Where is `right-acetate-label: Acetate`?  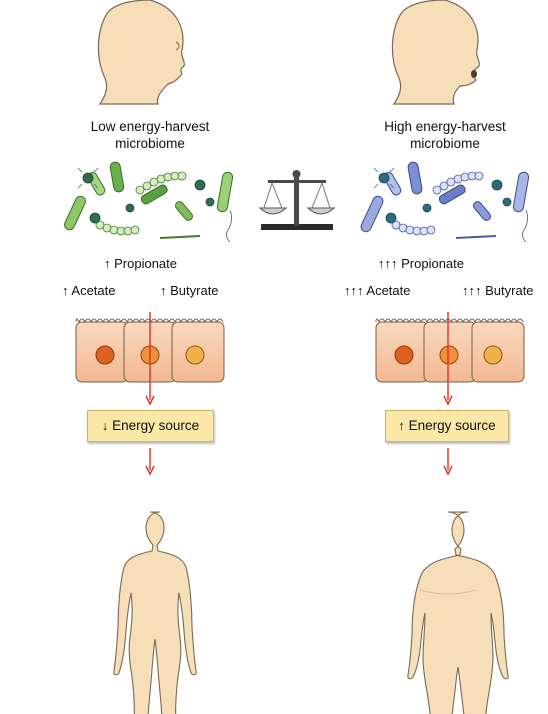
right-acetate-label: Acetate is located at coordinates (388, 290).